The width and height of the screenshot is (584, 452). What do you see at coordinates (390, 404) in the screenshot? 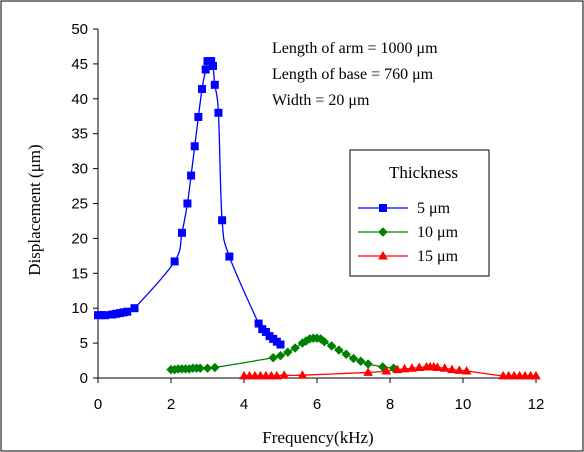
I see `x-tick-label: 8` at bounding box center [390, 404].